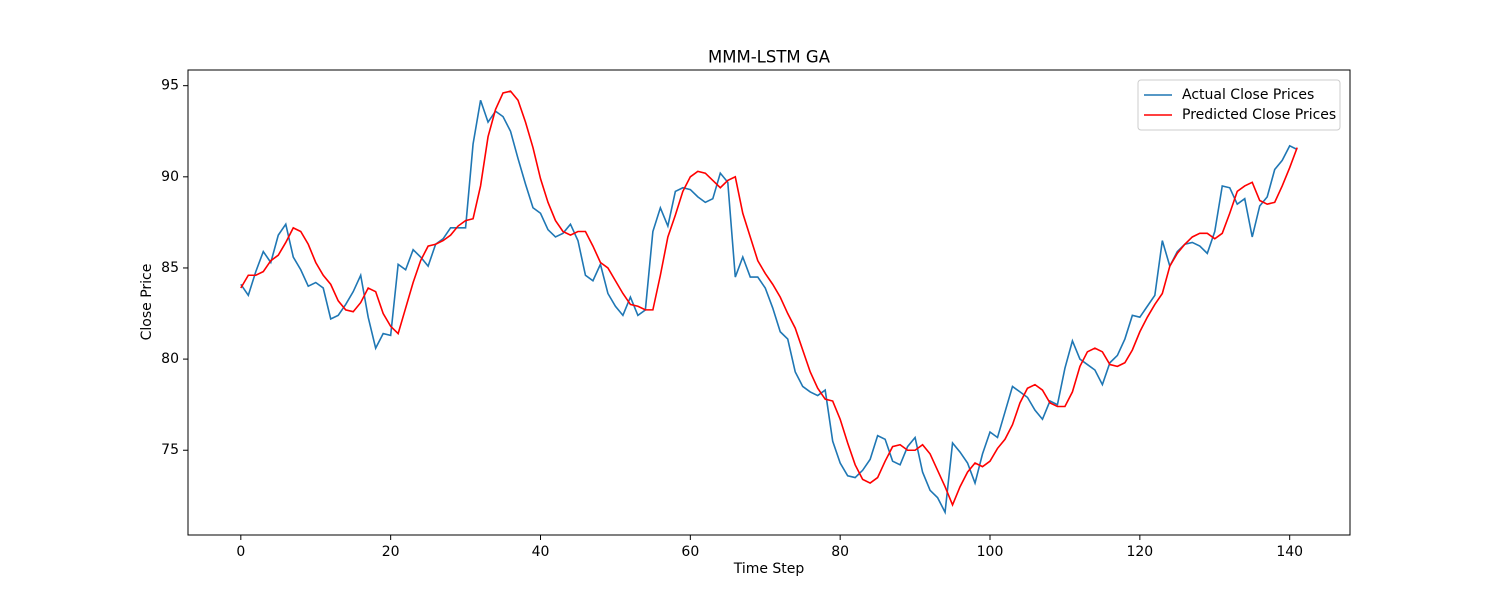 Image resolution: width=1500 pixels, height=604 pixels. I want to click on x-tick-label: 80, so click(840, 552).